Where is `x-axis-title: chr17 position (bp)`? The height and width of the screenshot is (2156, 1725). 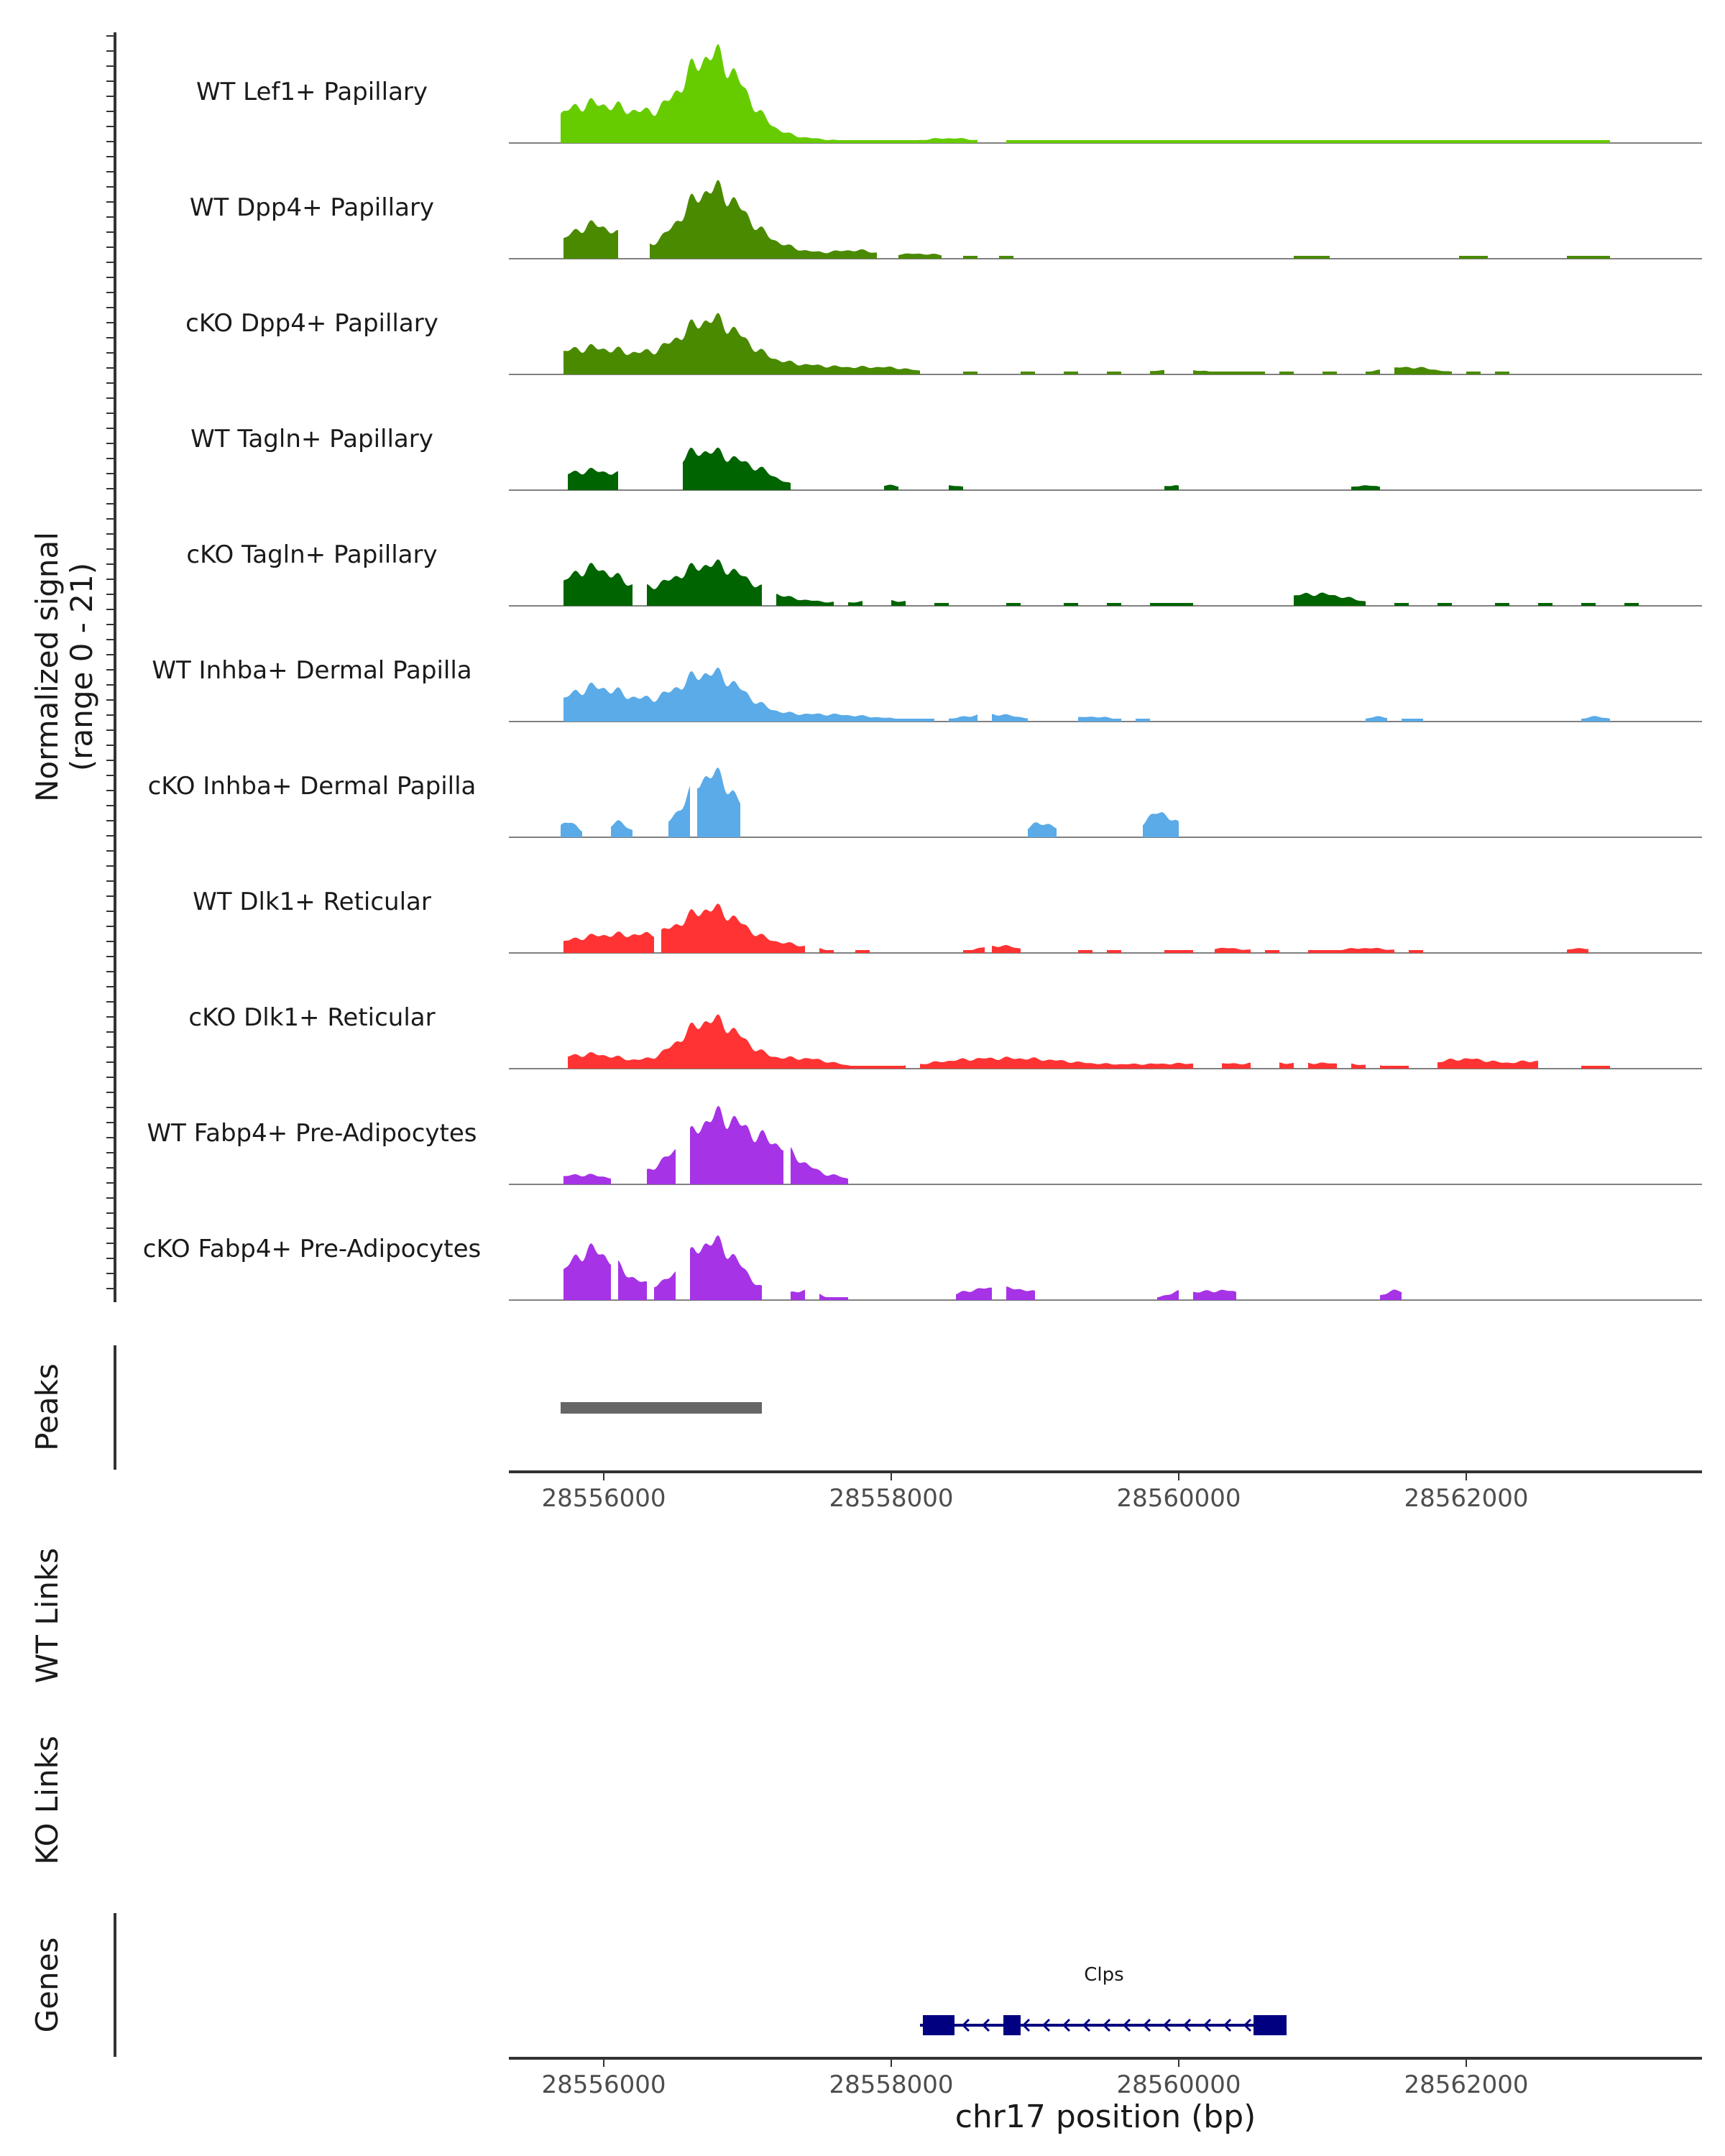
x-axis-title: chr17 position (bp) is located at coordinates (1105, 2117).